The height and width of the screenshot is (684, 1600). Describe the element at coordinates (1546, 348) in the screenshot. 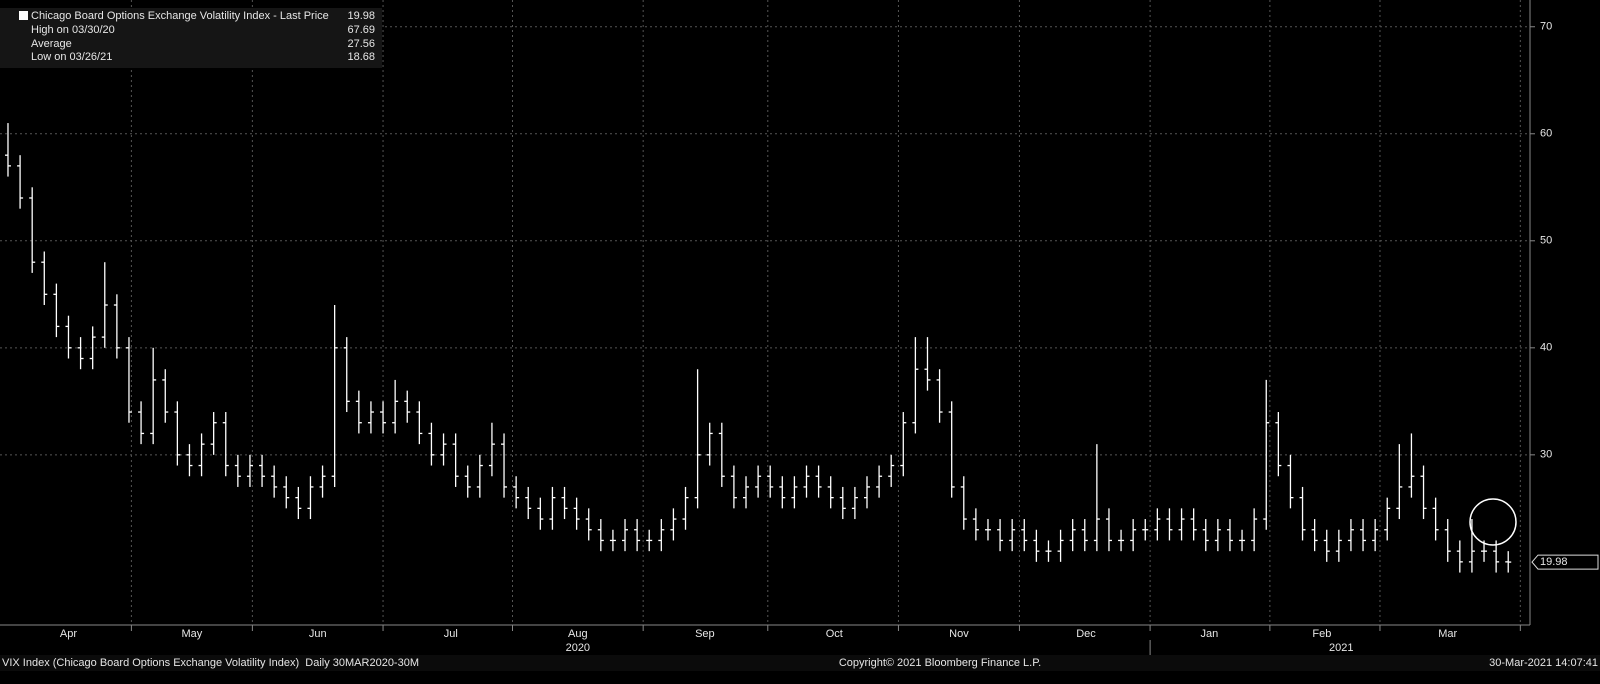

I see `y-tick-label: 40` at that location.